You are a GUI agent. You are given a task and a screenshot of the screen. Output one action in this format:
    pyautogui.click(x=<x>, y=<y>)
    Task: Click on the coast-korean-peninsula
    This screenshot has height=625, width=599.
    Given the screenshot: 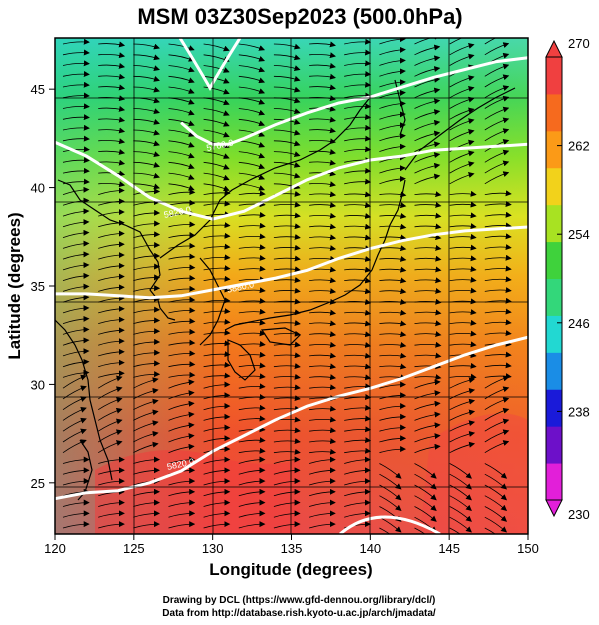 What is the action you would take?
    pyautogui.click(x=212, y=301)
    